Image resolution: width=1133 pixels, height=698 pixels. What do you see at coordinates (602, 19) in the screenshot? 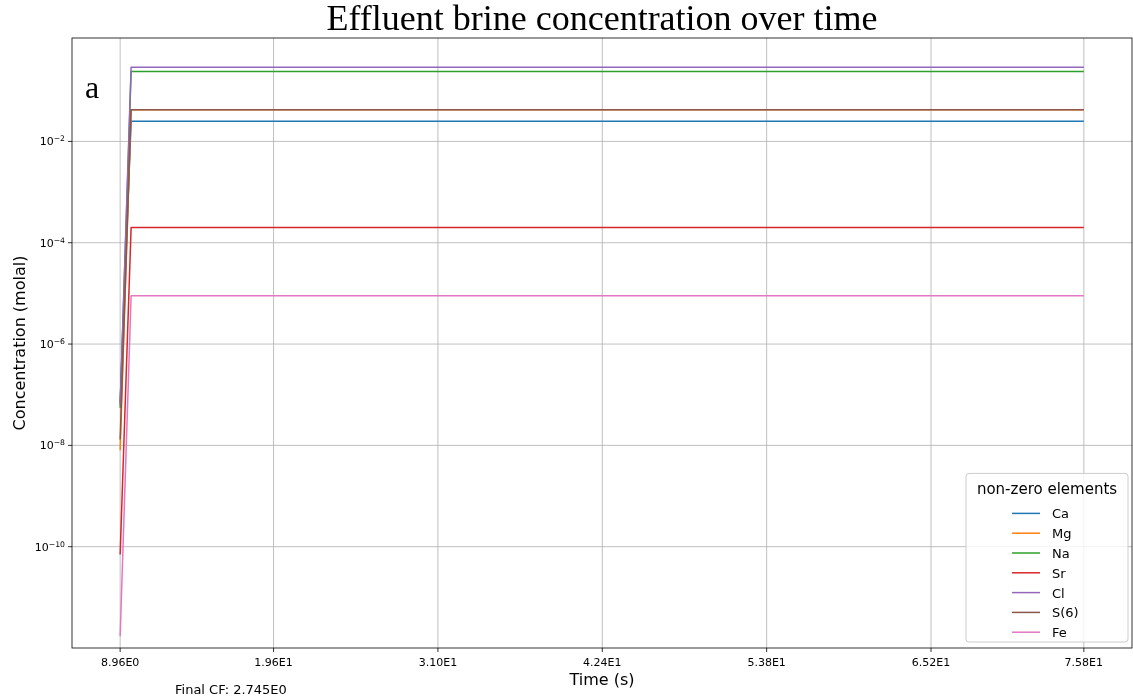
I see `chart-title: Effluent brine concentration over time` at bounding box center [602, 19].